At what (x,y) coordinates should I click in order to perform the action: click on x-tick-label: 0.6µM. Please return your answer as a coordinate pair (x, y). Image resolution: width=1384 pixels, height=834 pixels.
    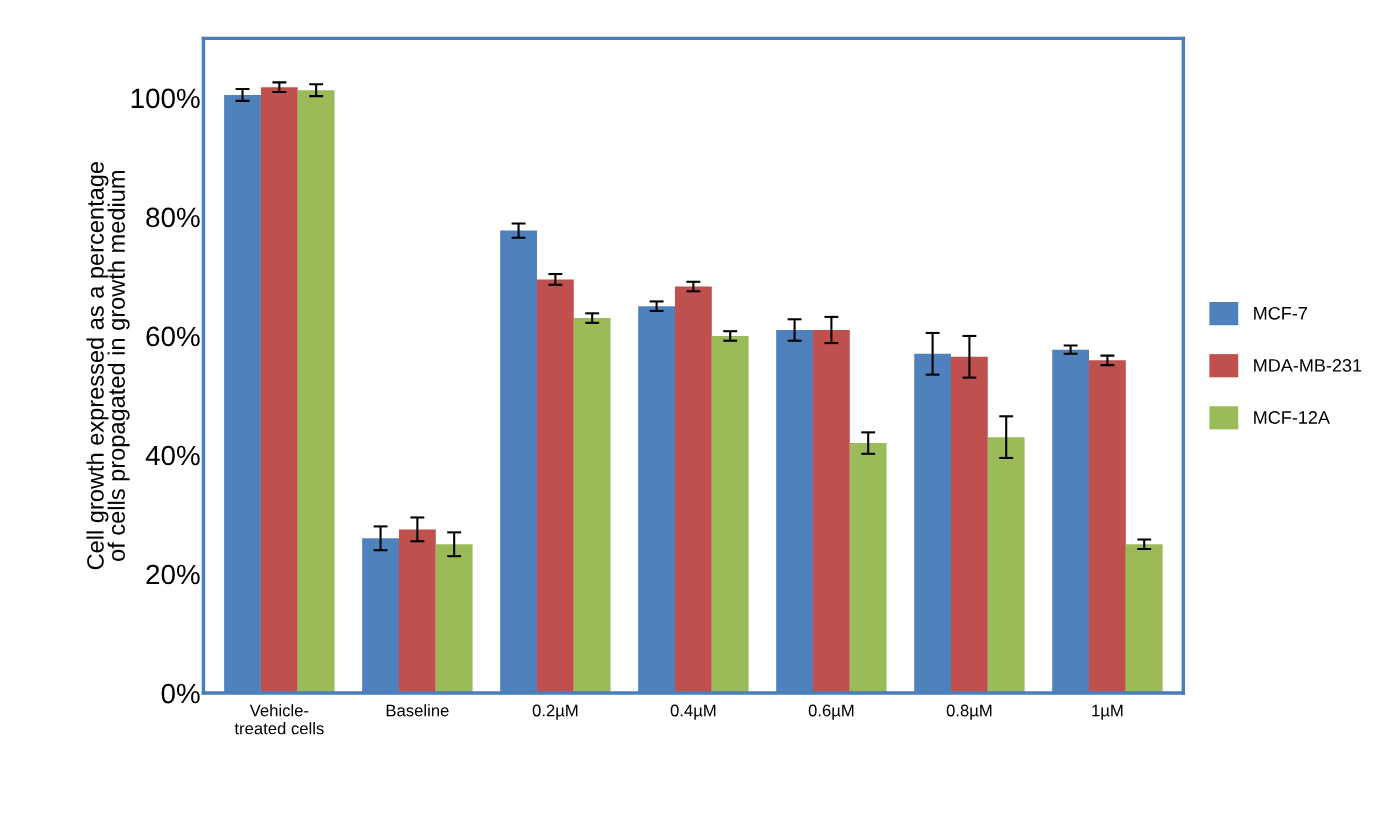
    Looking at the image, I should click on (831, 712).